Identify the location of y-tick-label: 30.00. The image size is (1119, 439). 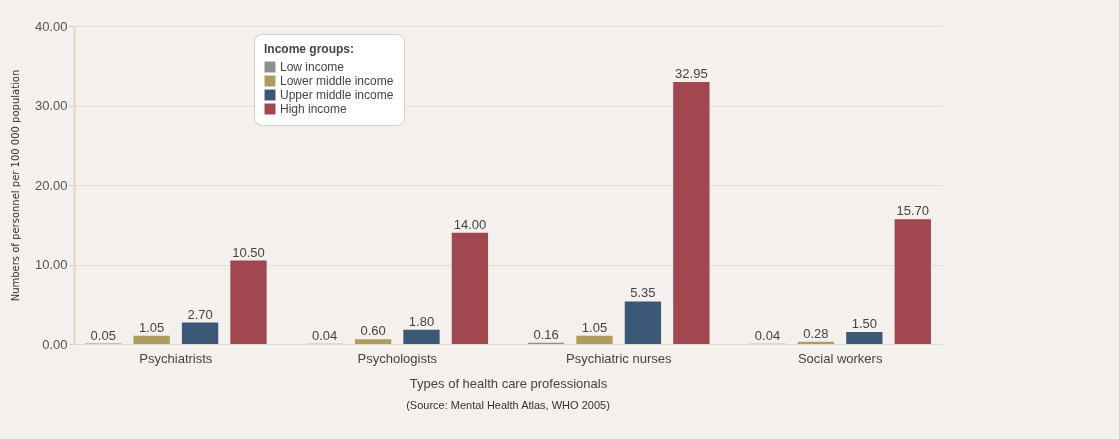
(51, 105).